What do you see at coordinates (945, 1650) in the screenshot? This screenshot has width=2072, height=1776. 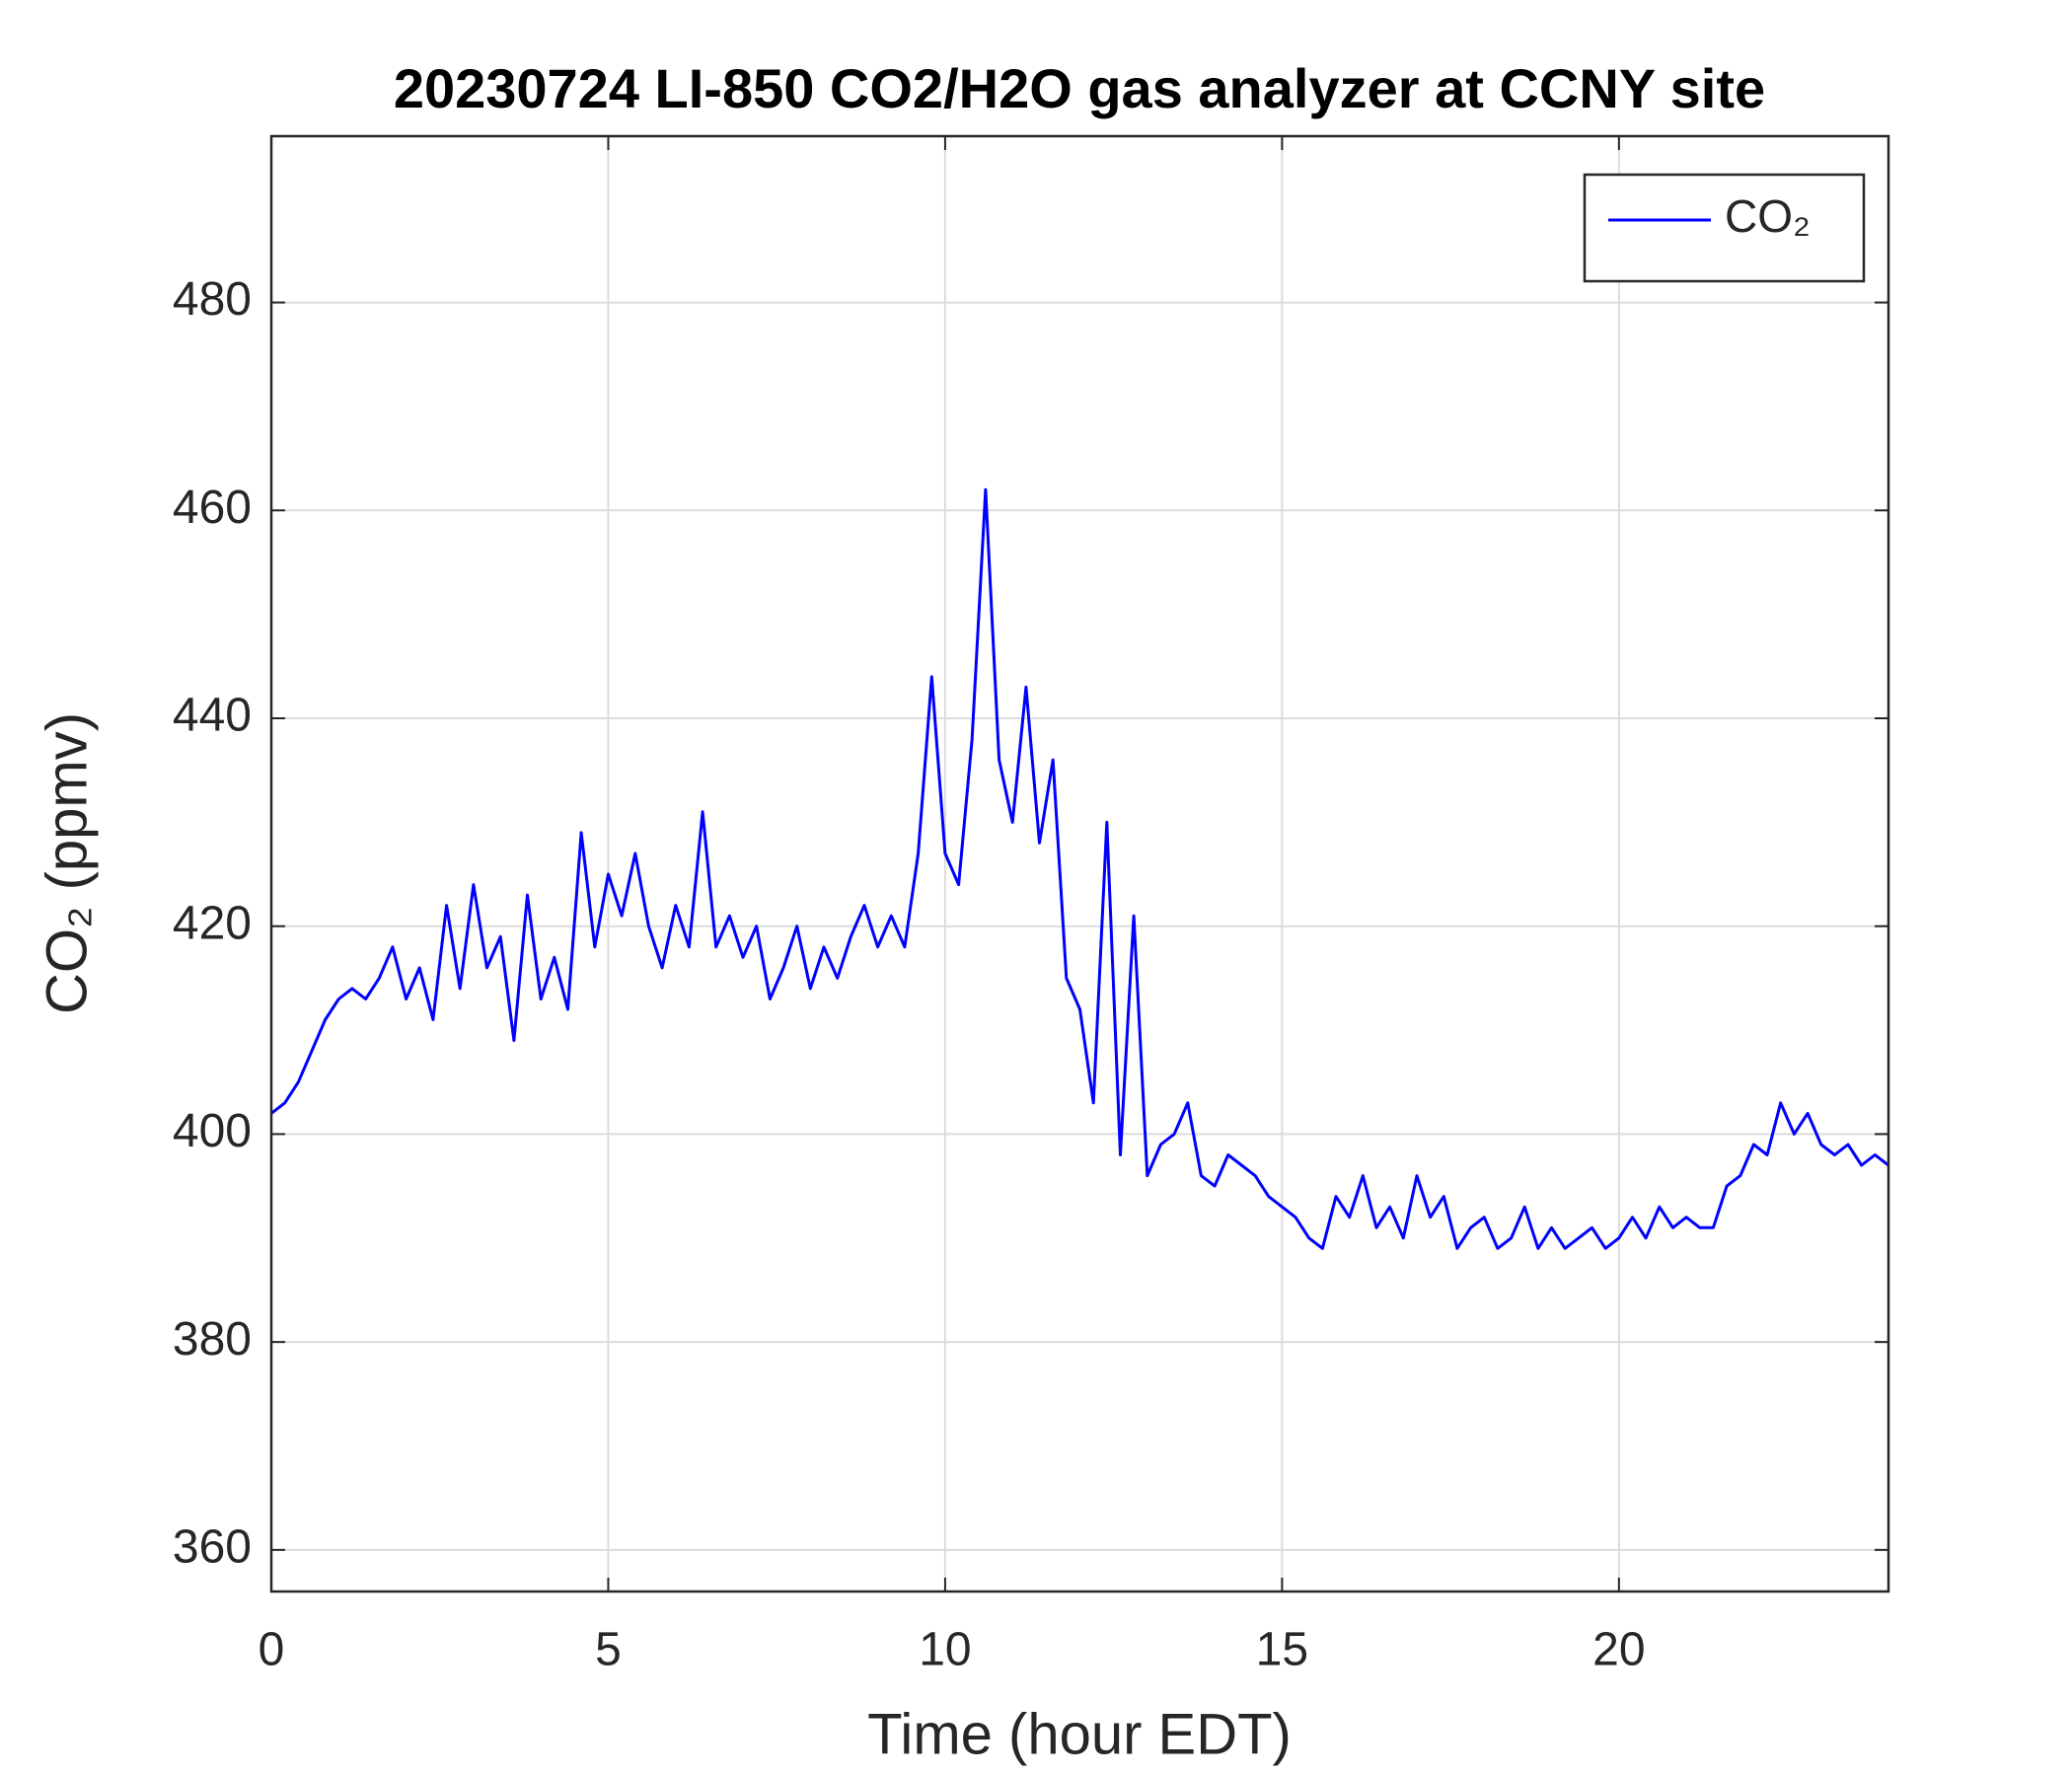 I see `x-tick-label: 10` at bounding box center [945, 1650].